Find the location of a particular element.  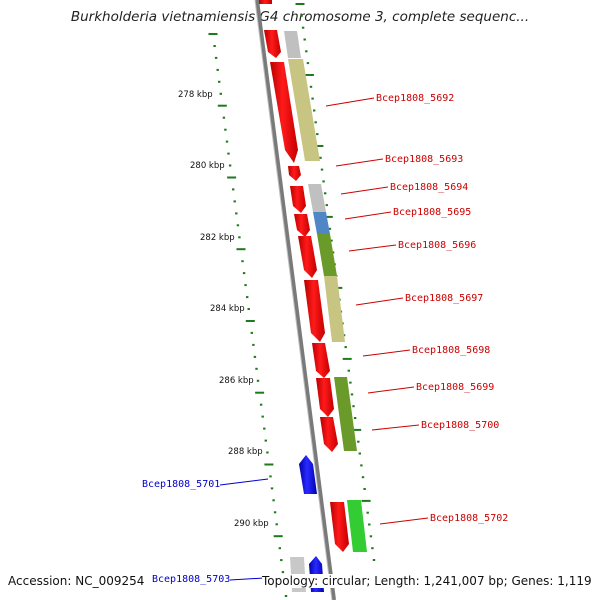

tick-track-right is located at coordinates (335, 282).